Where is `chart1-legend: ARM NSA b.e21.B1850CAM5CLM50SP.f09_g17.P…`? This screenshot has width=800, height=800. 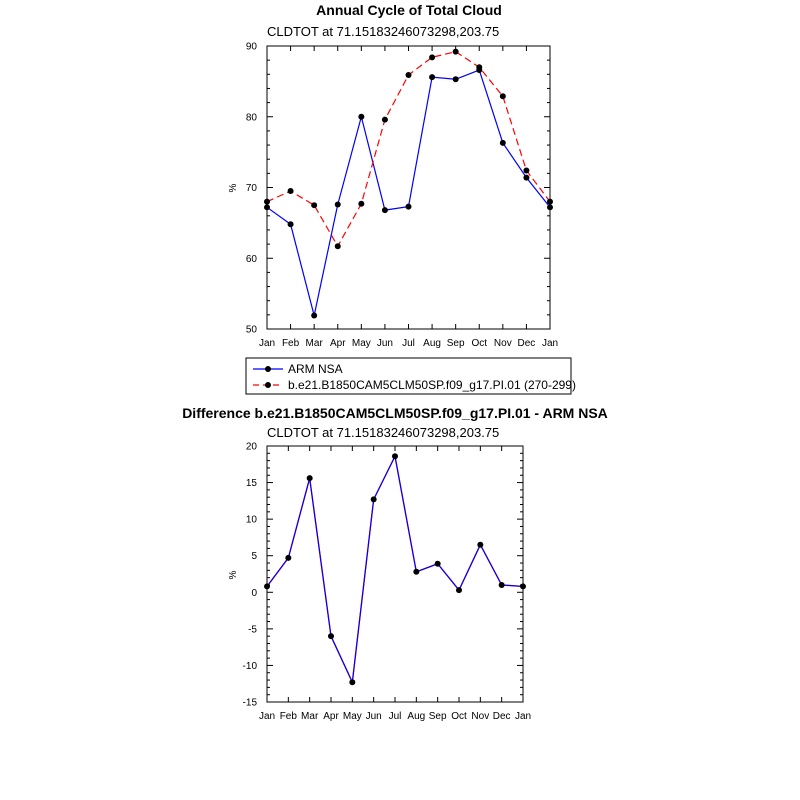 chart1-legend: ARM NSA b.e21.B1850CAM5CLM50SP.f09_g17.P… is located at coordinates (410, 376).